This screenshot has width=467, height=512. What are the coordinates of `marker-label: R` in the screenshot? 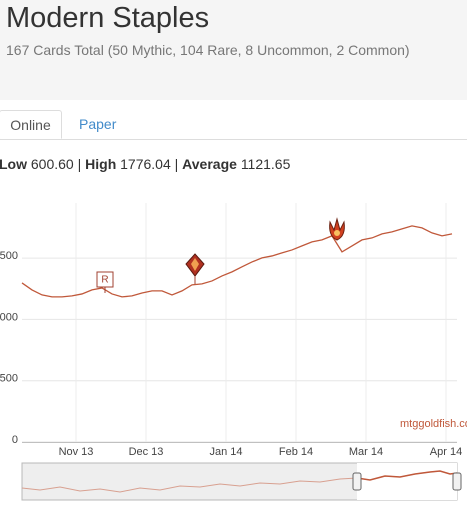 It's located at (104, 280).